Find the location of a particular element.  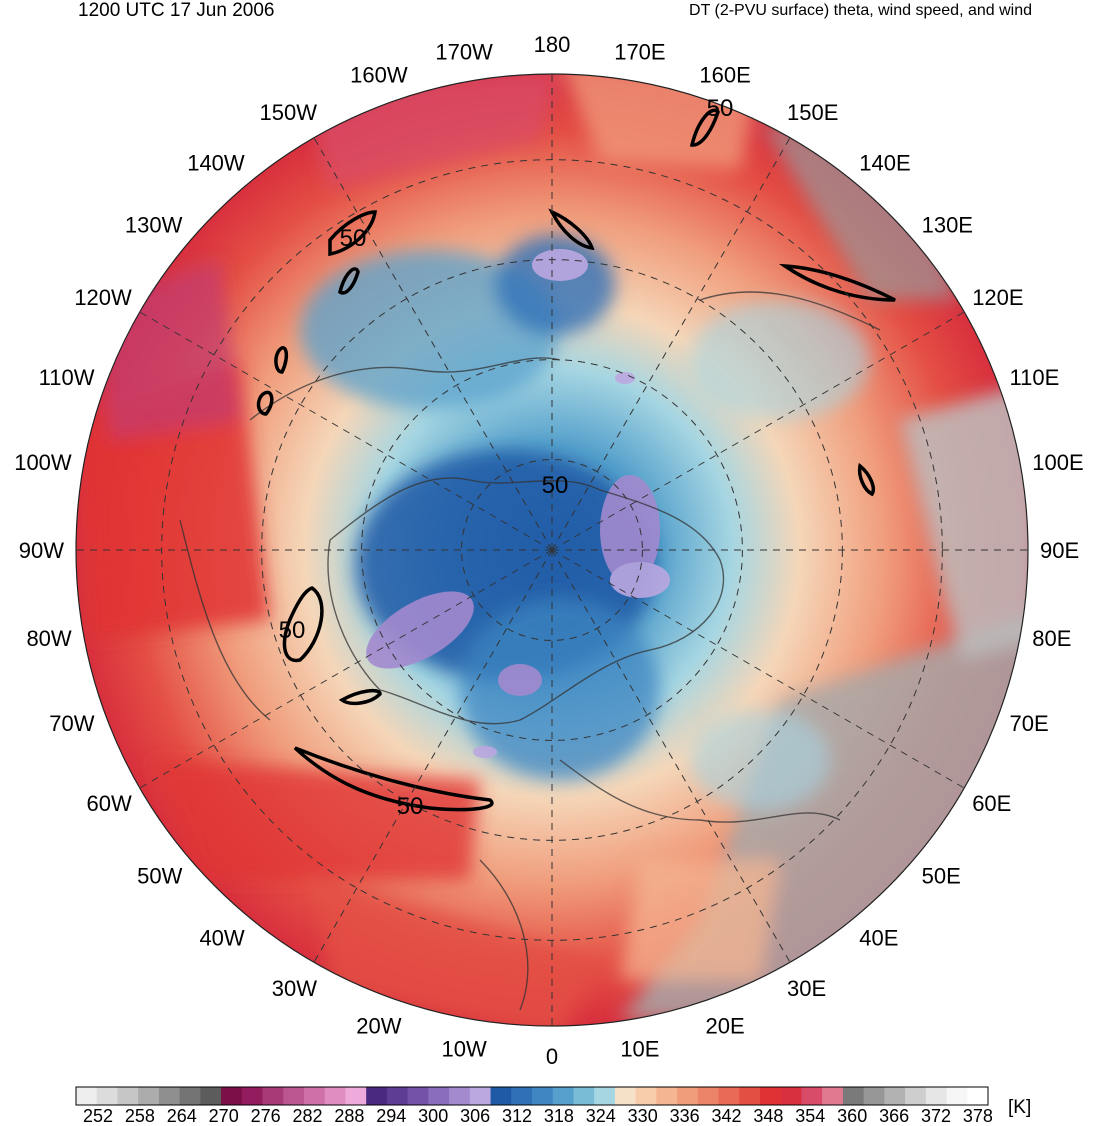

colorbar-tick-label: 288 is located at coordinates (349, 1116).